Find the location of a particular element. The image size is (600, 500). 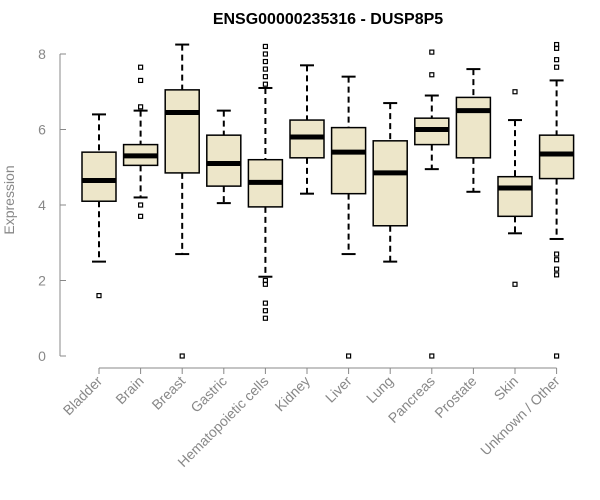

y-tick-label: 4 is located at coordinates (42, 205).